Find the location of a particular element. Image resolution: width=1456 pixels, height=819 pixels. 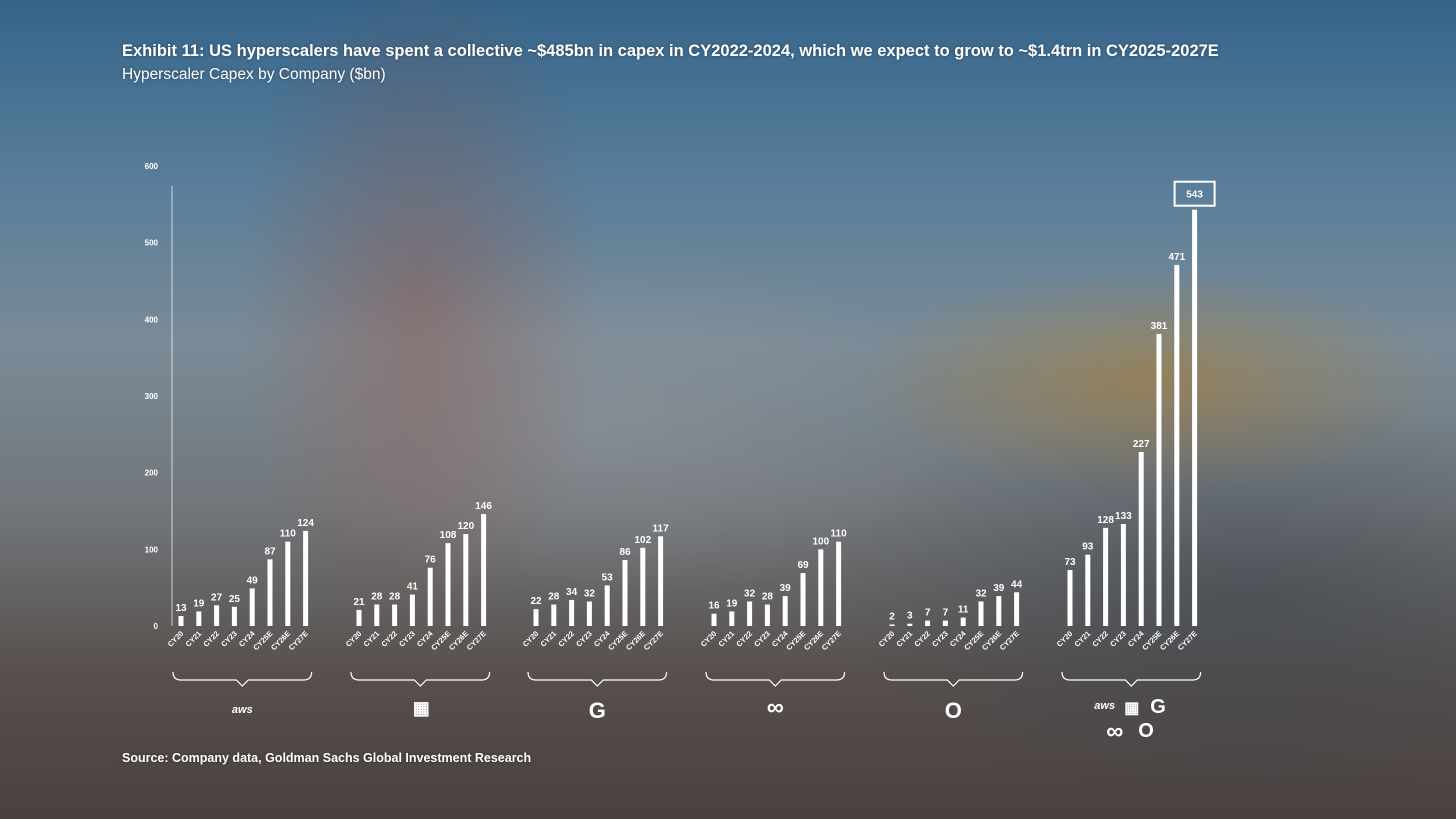

meta-icon: ∞ is located at coordinates (775, 707).